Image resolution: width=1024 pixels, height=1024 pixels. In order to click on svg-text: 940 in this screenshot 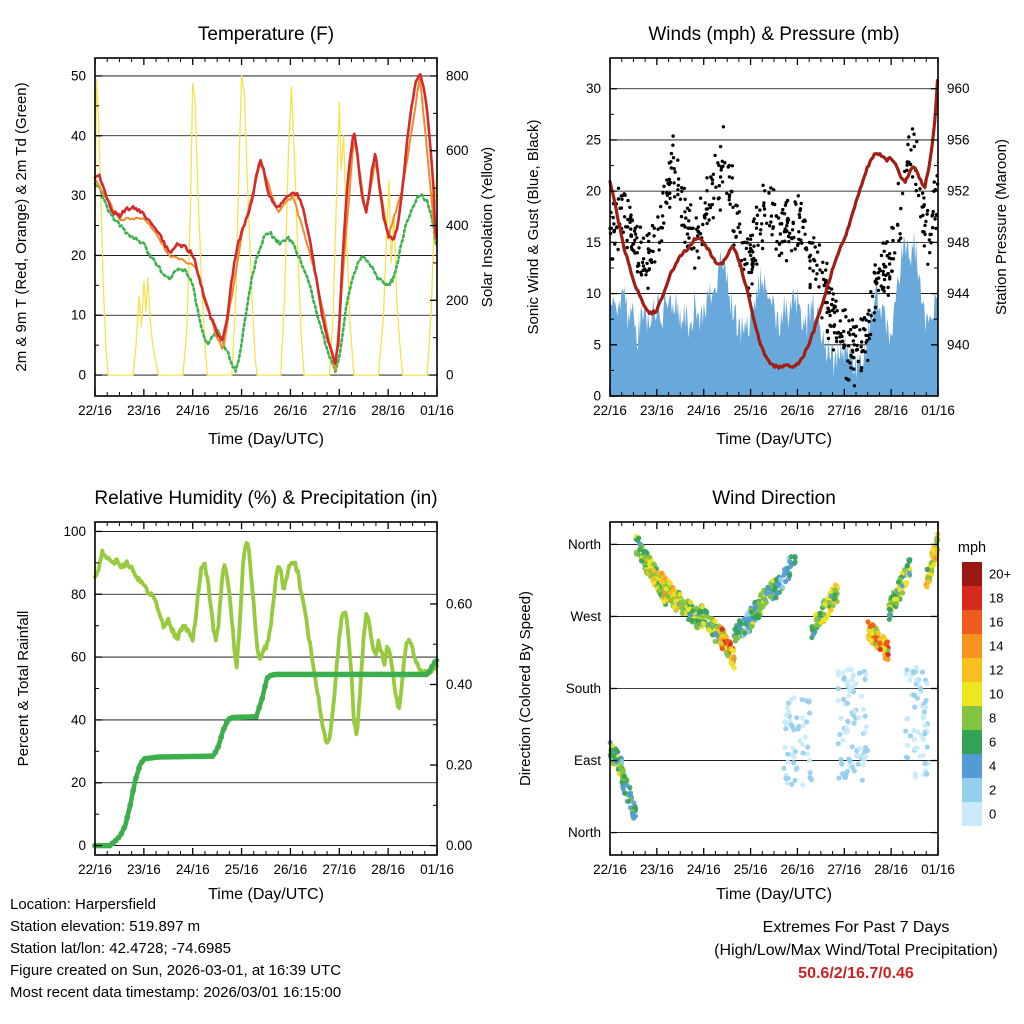, I will do `click(958, 344)`.